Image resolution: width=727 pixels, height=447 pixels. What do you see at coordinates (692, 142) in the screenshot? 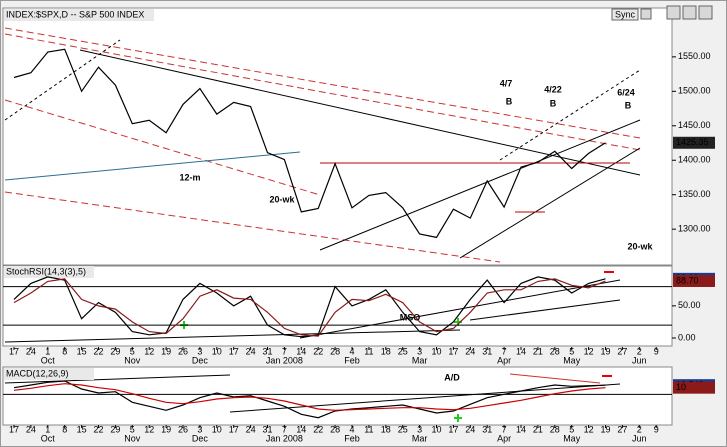
I see `last-value-label: 1425.35` at bounding box center [692, 142].